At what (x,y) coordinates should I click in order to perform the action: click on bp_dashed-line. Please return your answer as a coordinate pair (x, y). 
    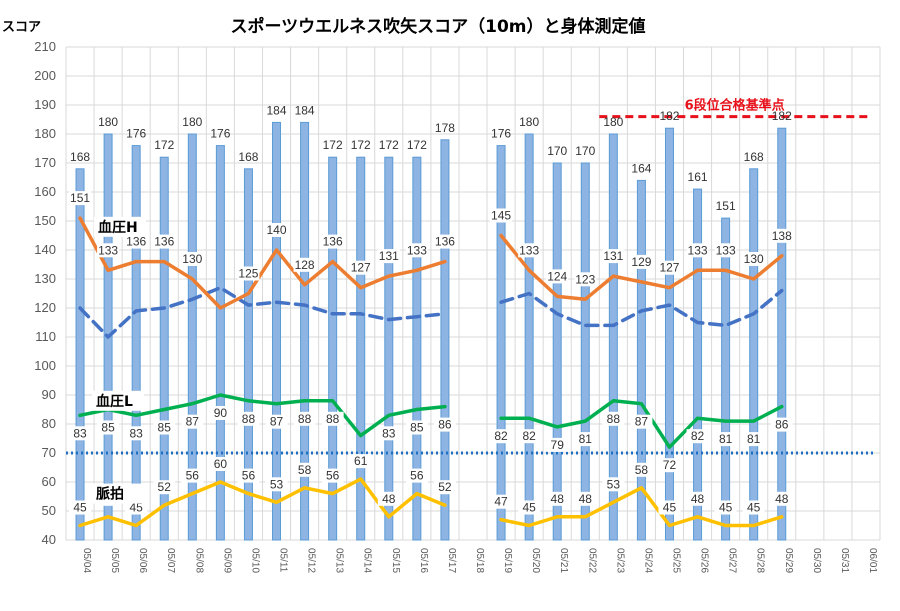
    Looking at the image, I should click on (431, 312).